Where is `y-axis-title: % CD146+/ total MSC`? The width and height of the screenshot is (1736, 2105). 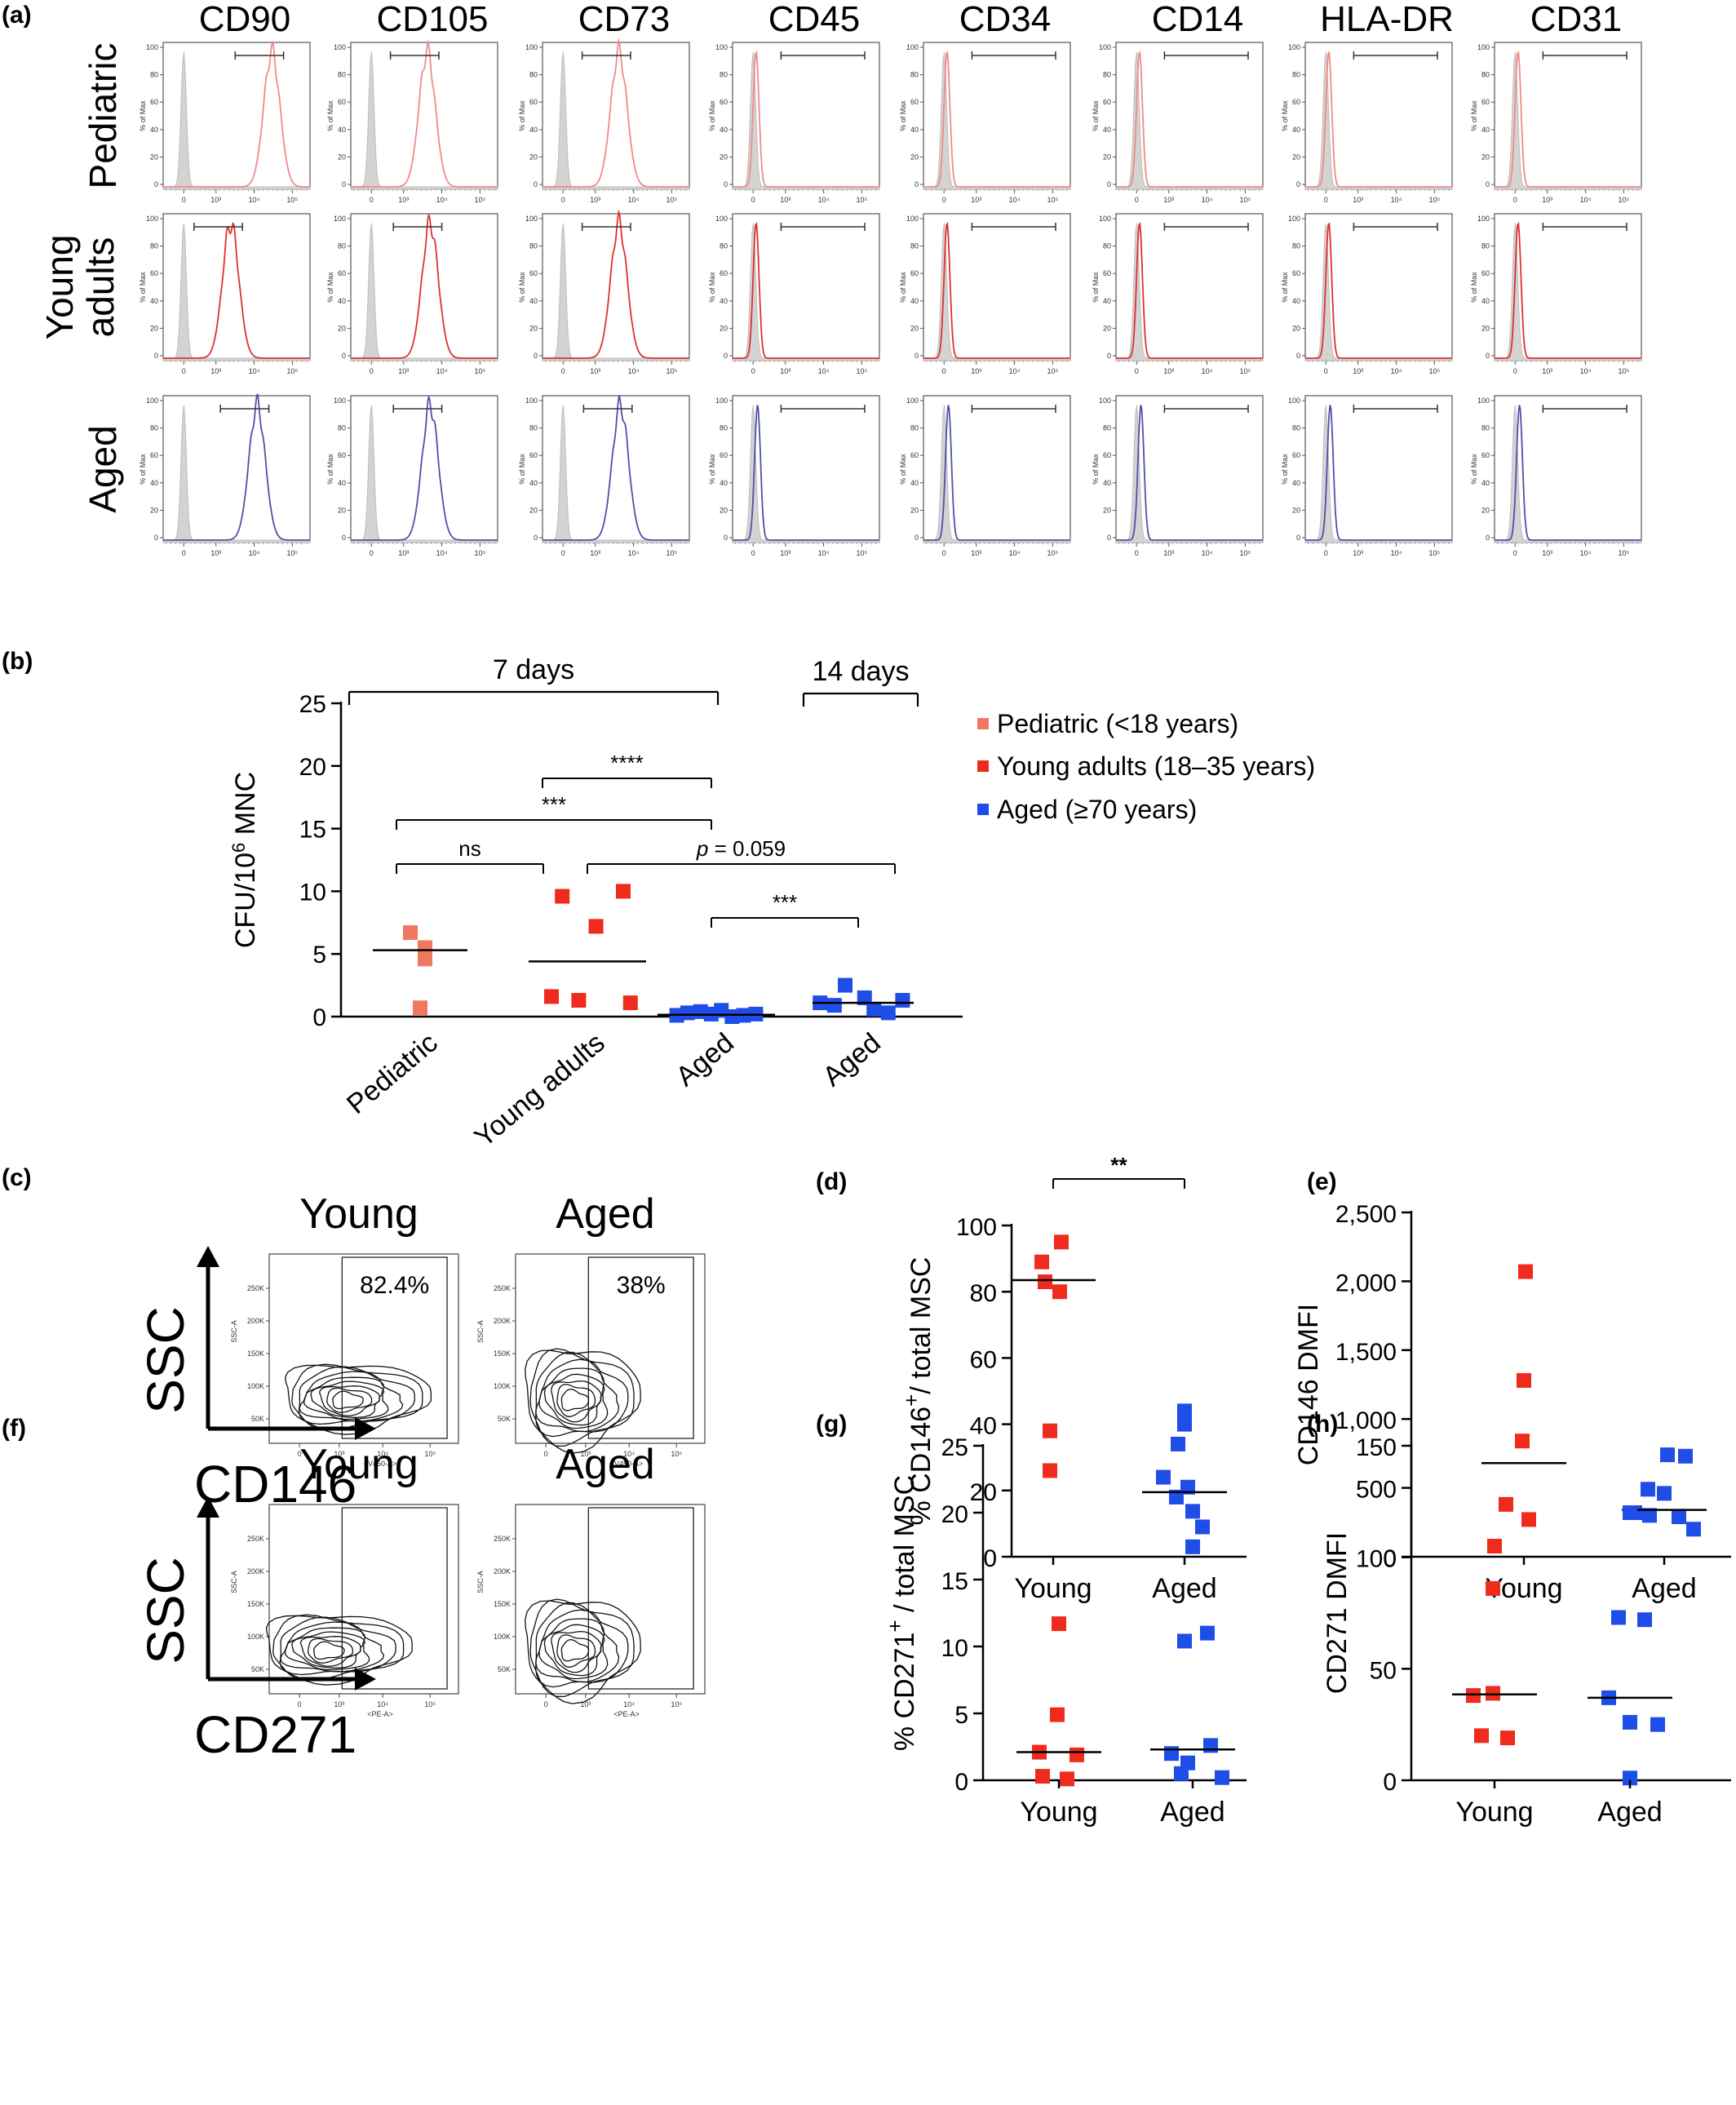
y-axis-title: % CD146+/ total MSC is located at coordinates (918, 1392).